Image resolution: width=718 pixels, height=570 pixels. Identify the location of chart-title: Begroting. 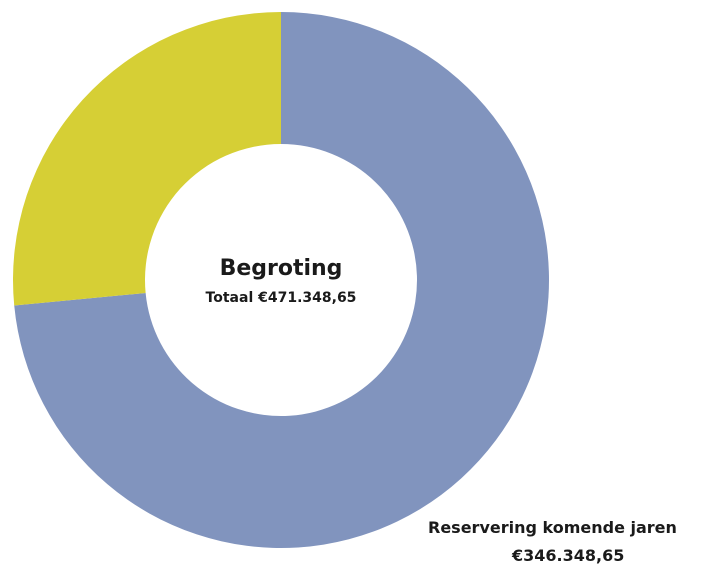
(281, 268).